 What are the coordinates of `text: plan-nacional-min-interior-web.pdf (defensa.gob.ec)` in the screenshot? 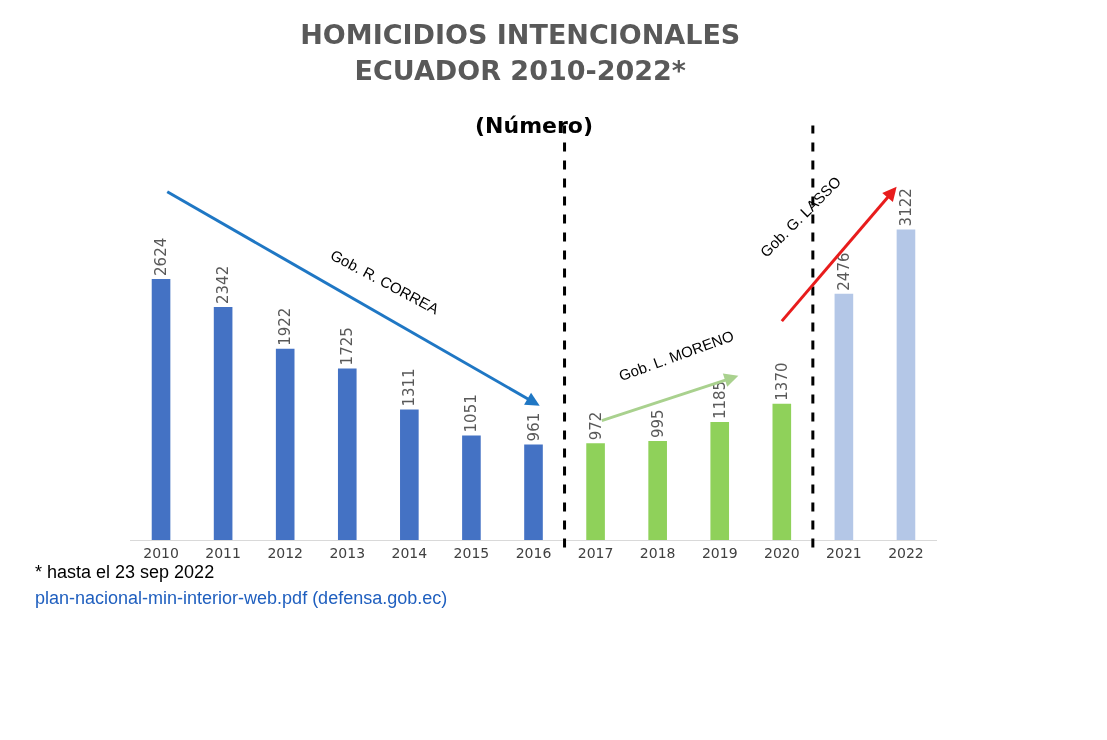 It's located at (241, 598).